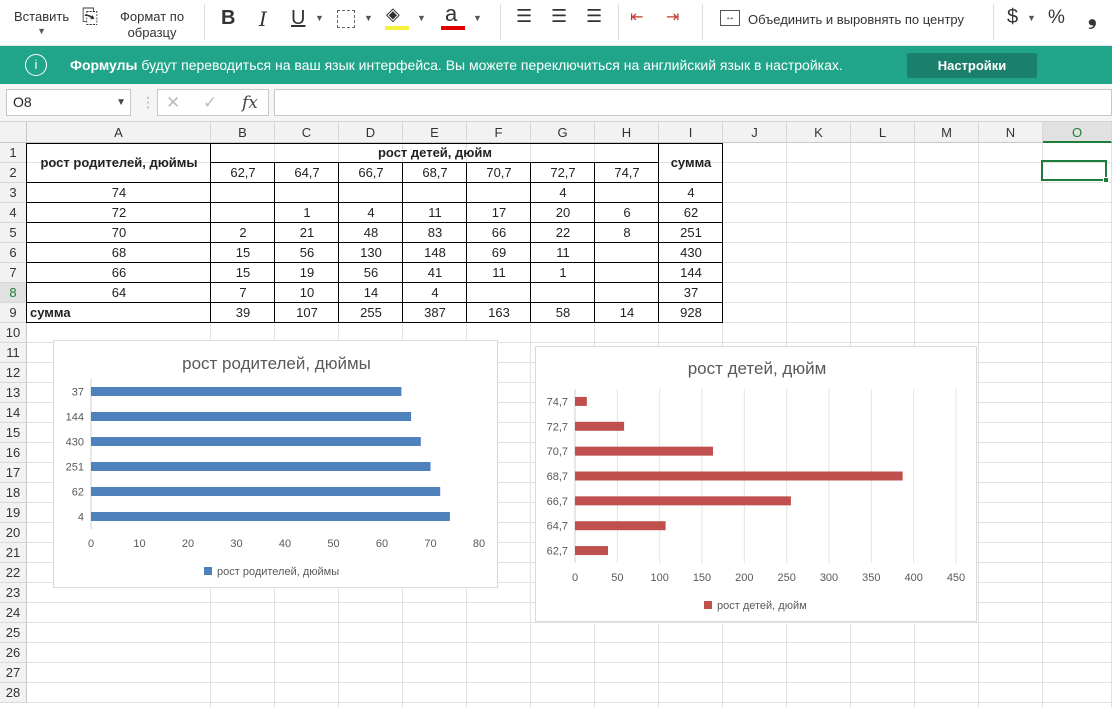 The height and width of the screenshot is (707, 1112). I want to click on row-header-5: 5, so click(13, 233).